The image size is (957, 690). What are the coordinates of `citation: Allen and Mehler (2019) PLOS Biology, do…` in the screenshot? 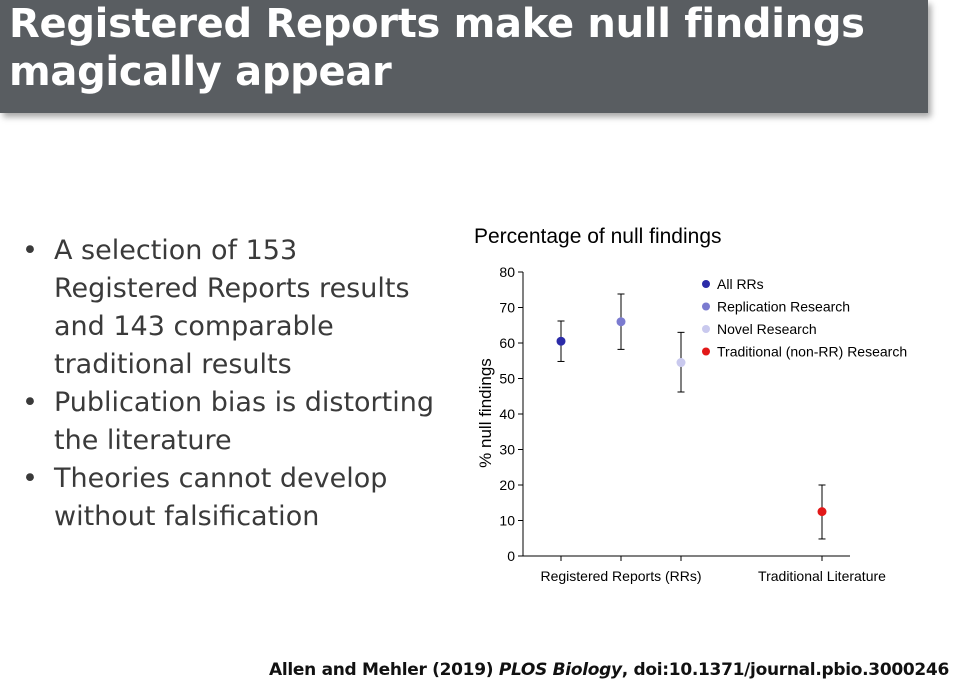 It's located at (609, 670).